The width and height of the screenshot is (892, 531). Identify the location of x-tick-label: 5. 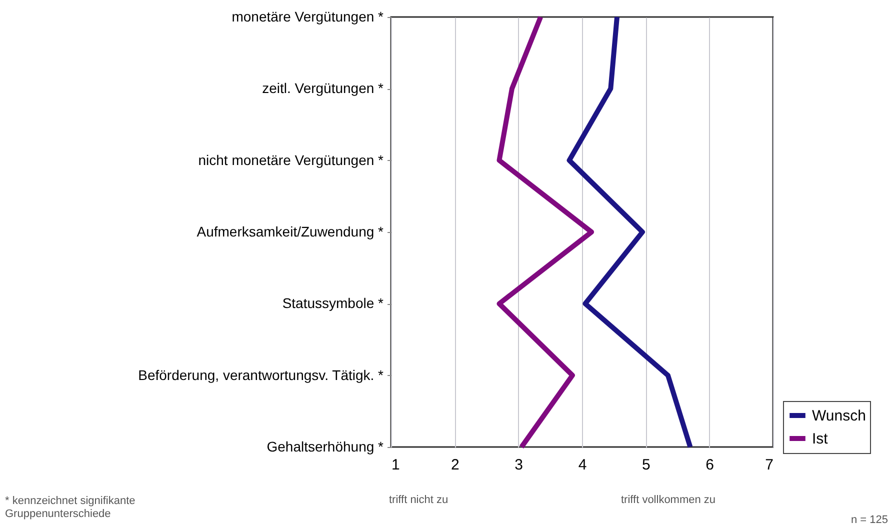
(646, 465).